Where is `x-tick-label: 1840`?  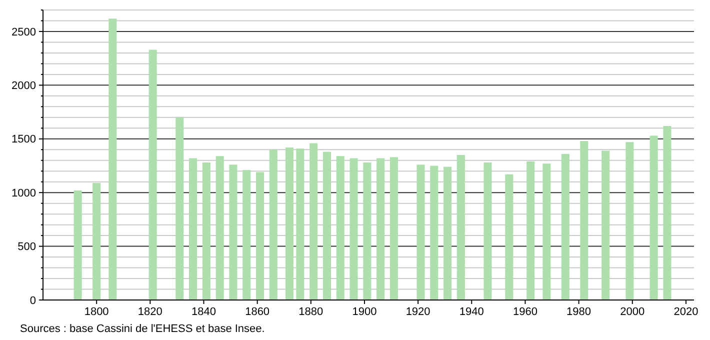 x-tick-label: 1840 is located at coordinates (204, 312).